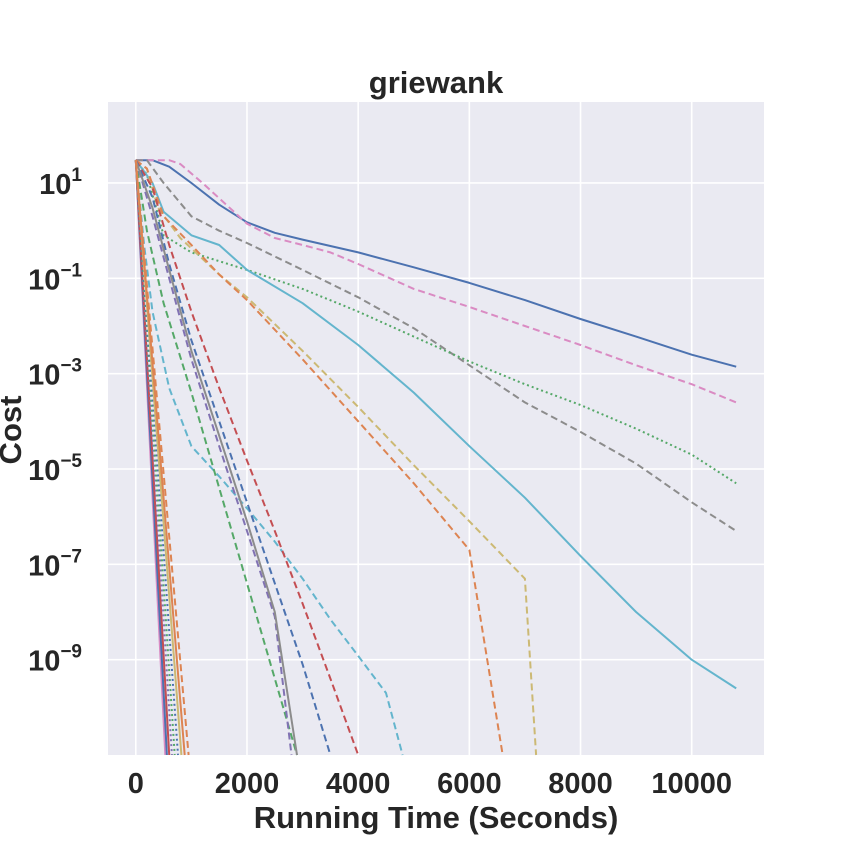 The image size is (850, 850). What do you see at coordinates (60, 183) in the screenshot?
I see `y-tick-label: 10¹` at bounding box center [60, 183].